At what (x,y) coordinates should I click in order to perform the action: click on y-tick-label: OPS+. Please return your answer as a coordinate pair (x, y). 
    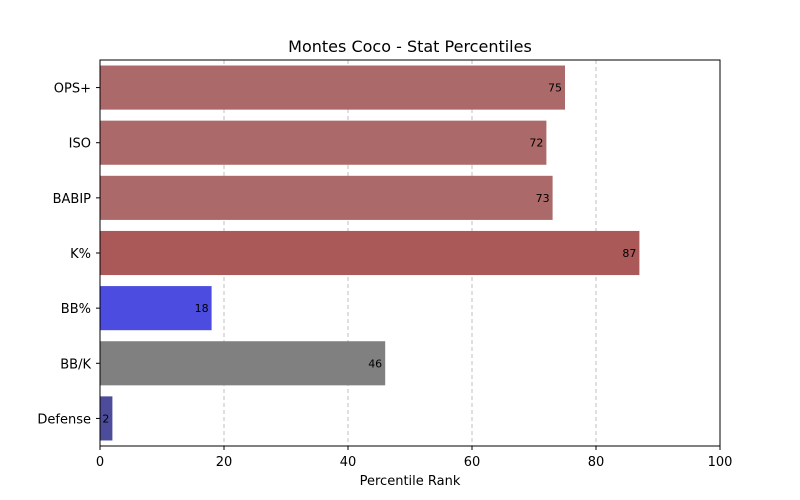
    Looking at the image, I should click on (72, 89).